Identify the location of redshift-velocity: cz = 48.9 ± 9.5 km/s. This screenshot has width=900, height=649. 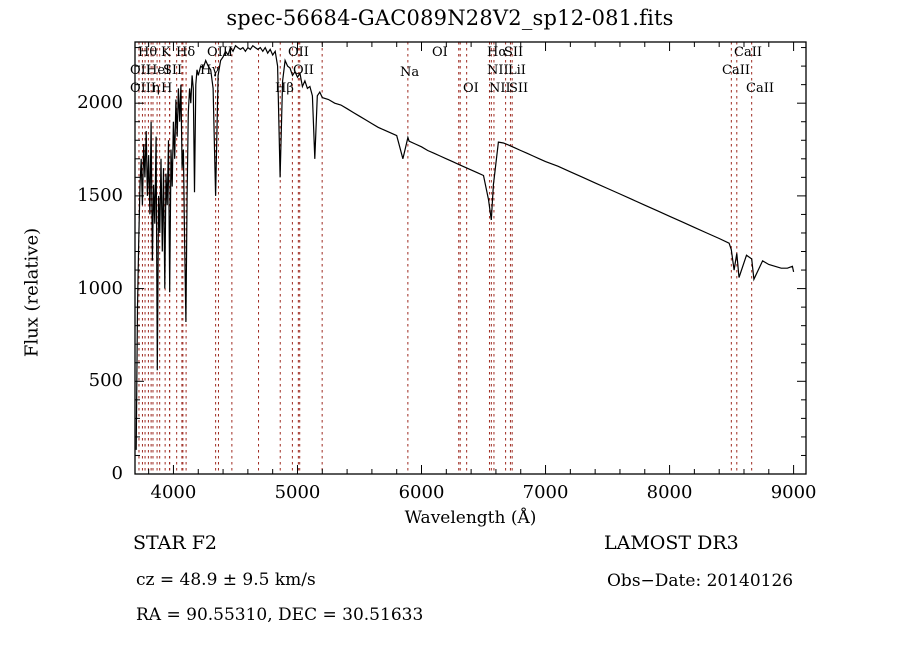
(226, 580).